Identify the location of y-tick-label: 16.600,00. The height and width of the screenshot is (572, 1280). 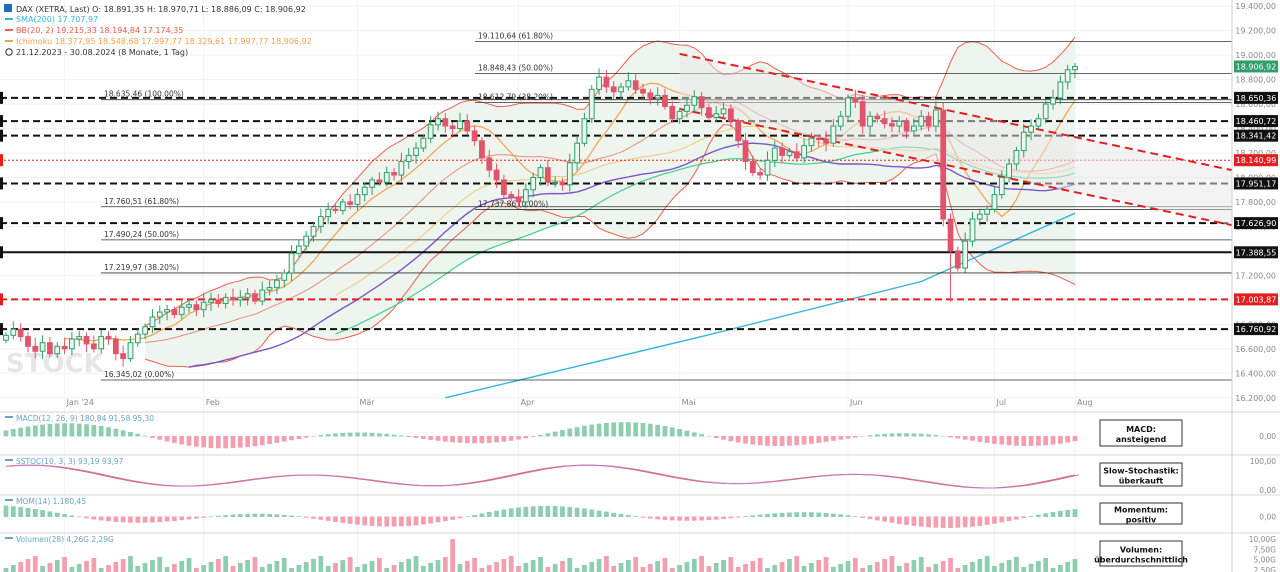
(1255, 349).